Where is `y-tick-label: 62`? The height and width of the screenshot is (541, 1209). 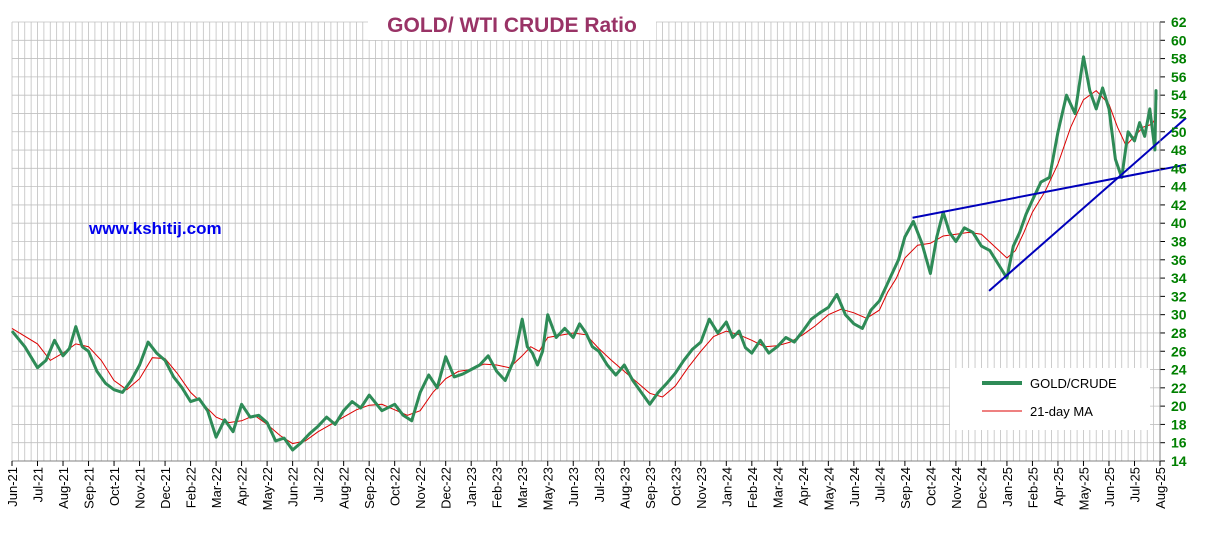
y-tick-label: 62 is located at coordinates (1179, 22).